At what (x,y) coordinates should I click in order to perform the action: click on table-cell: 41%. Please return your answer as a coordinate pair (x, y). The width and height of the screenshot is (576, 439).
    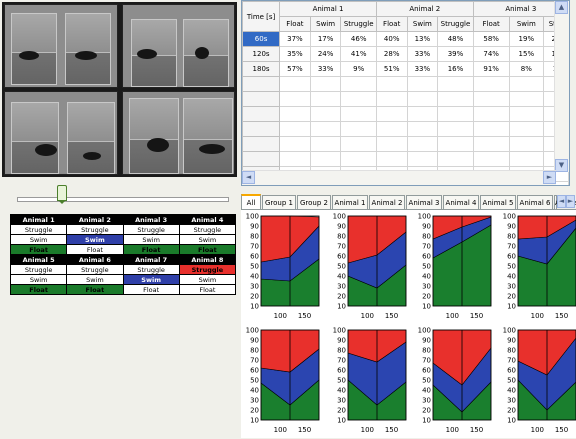
    Looking at the image, I should click on (358, 54).